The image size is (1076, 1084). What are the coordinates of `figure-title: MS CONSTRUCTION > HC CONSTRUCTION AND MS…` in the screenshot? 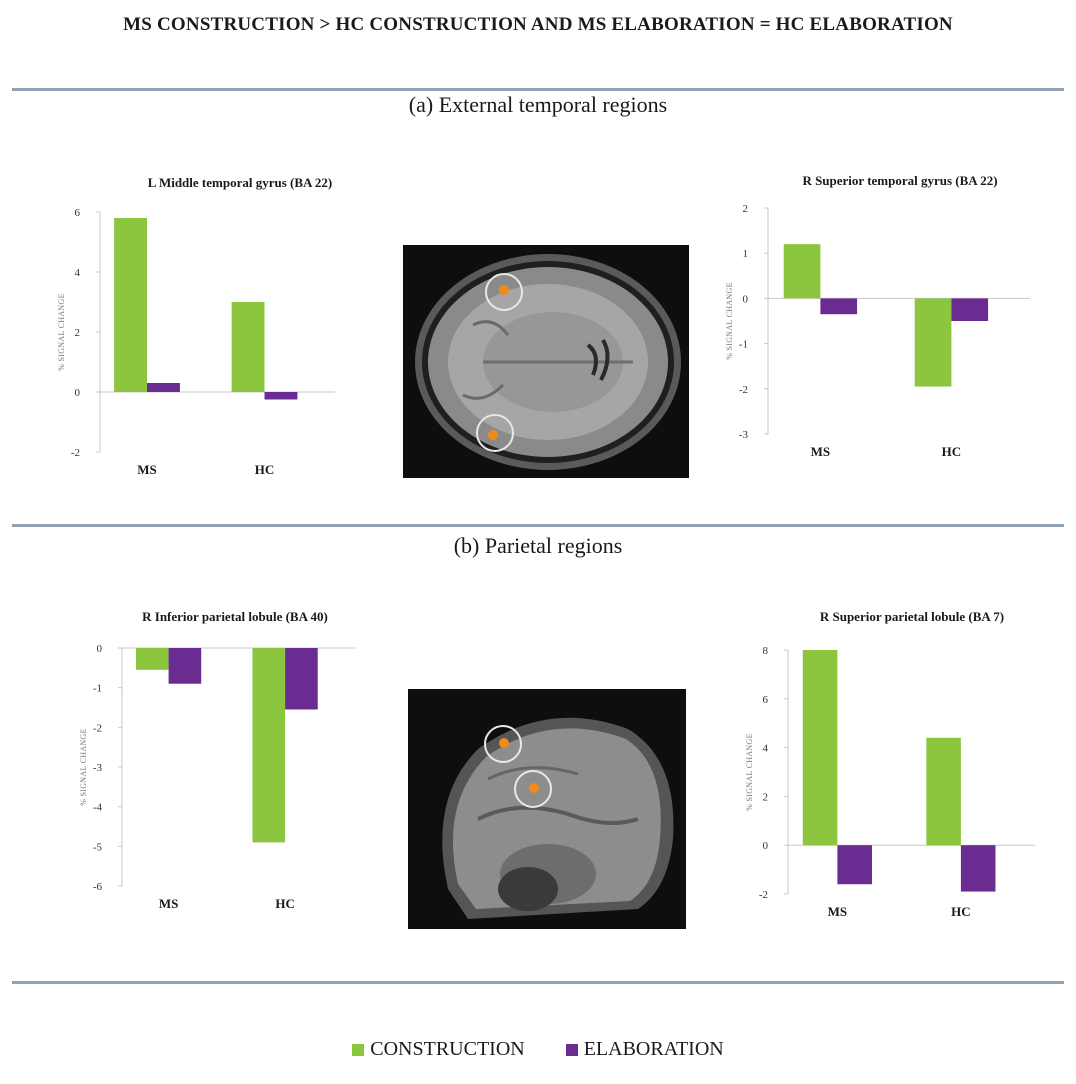 It's located at (538, 24).